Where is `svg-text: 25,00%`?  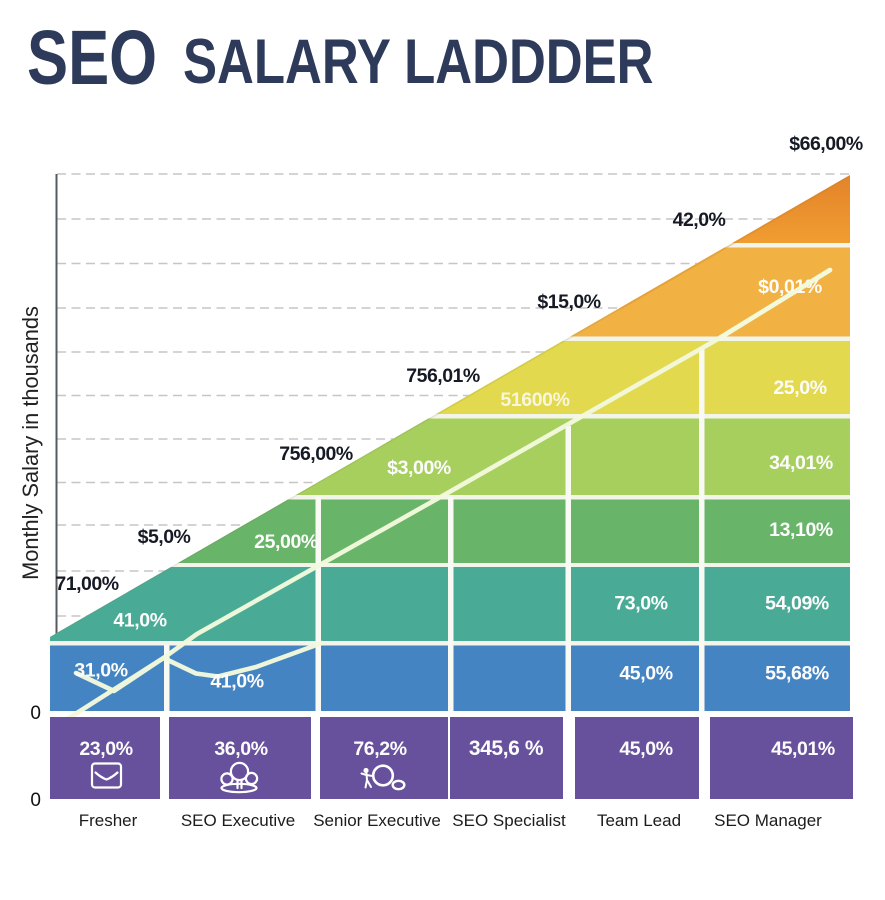 svg-text: 25,00% is located at coordinates (286, 542).